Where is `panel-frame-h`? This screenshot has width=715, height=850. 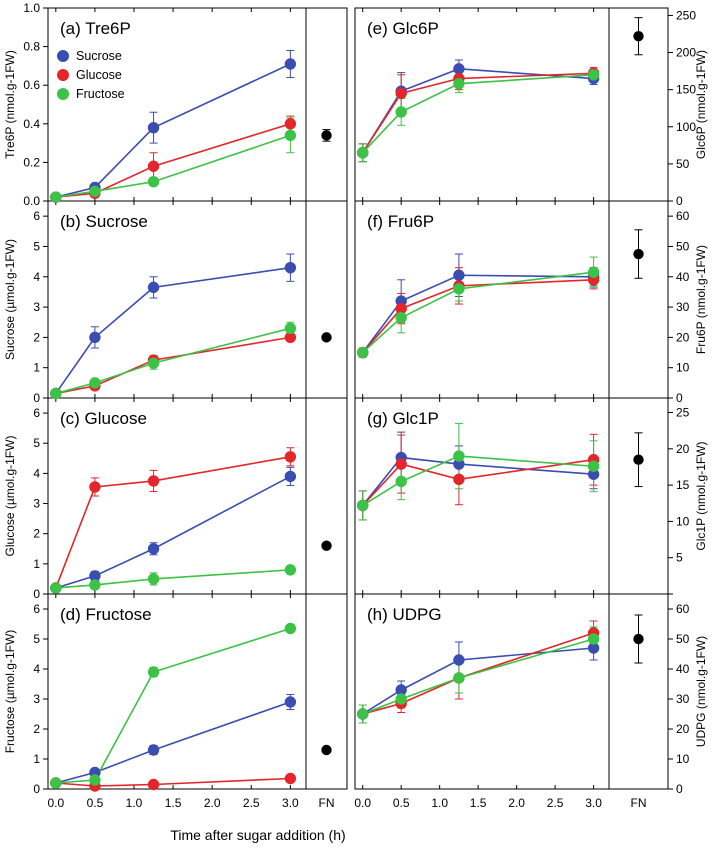 panel-frame-h is located at coordinates (511, 691).